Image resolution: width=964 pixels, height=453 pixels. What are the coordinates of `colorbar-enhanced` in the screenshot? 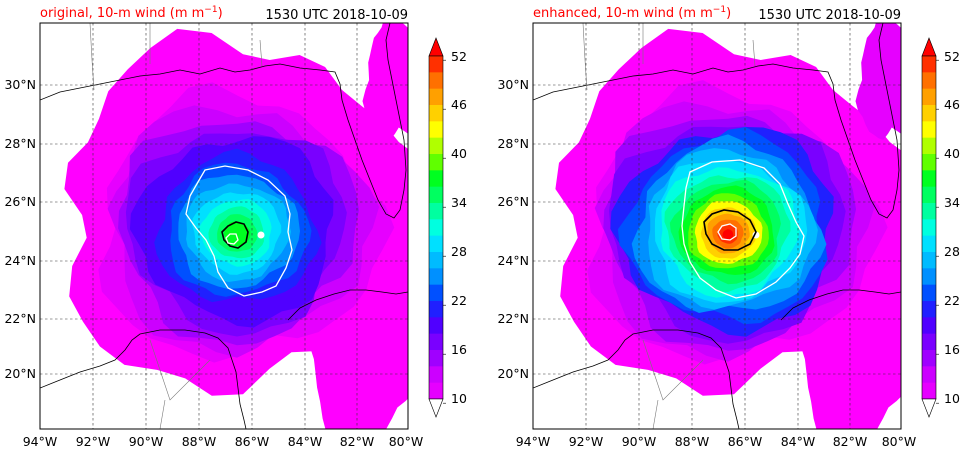 It's located at (930, 227).